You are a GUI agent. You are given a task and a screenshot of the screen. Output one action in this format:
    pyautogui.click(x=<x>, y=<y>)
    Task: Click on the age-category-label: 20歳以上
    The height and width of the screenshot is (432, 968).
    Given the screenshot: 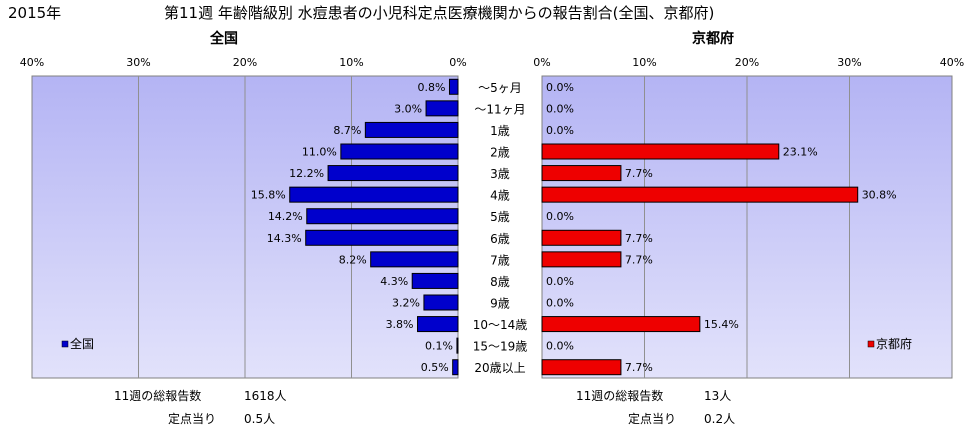 What is the action you would take?
    pyautogui.click(x=499, y=368)
    